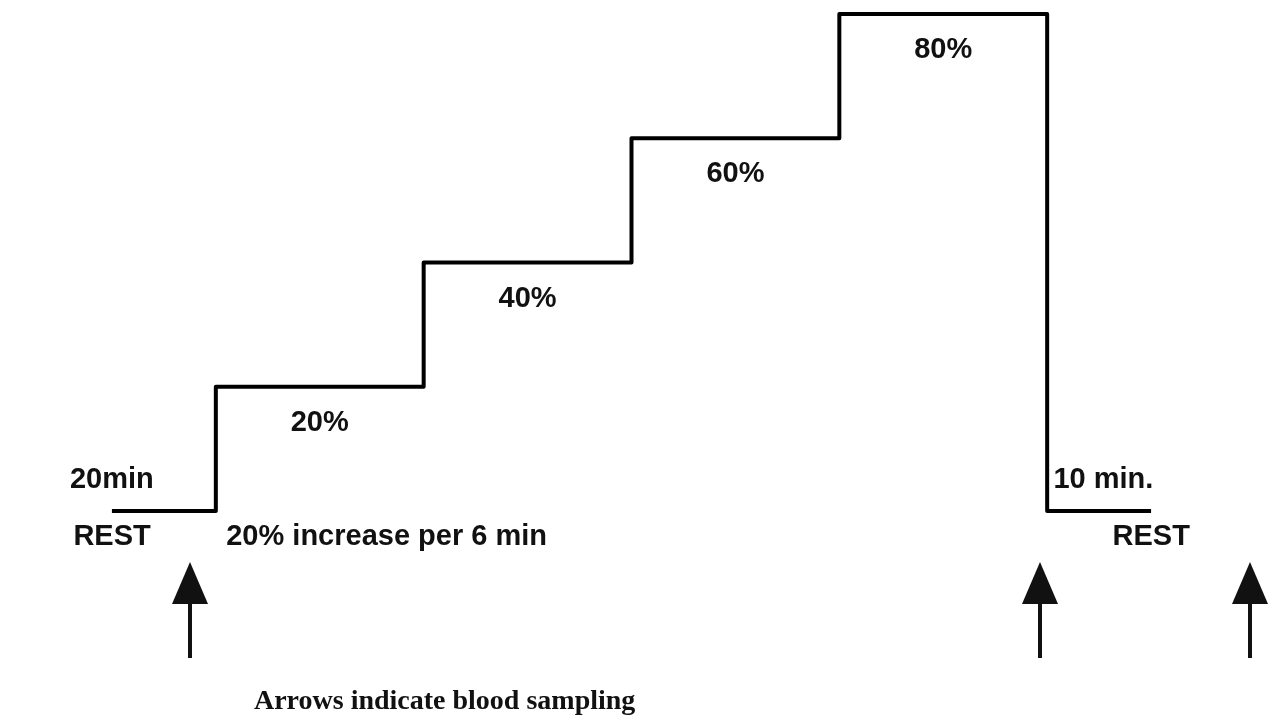  I want to click on text: Arrows indicate blood sampling, so click(444, 700).